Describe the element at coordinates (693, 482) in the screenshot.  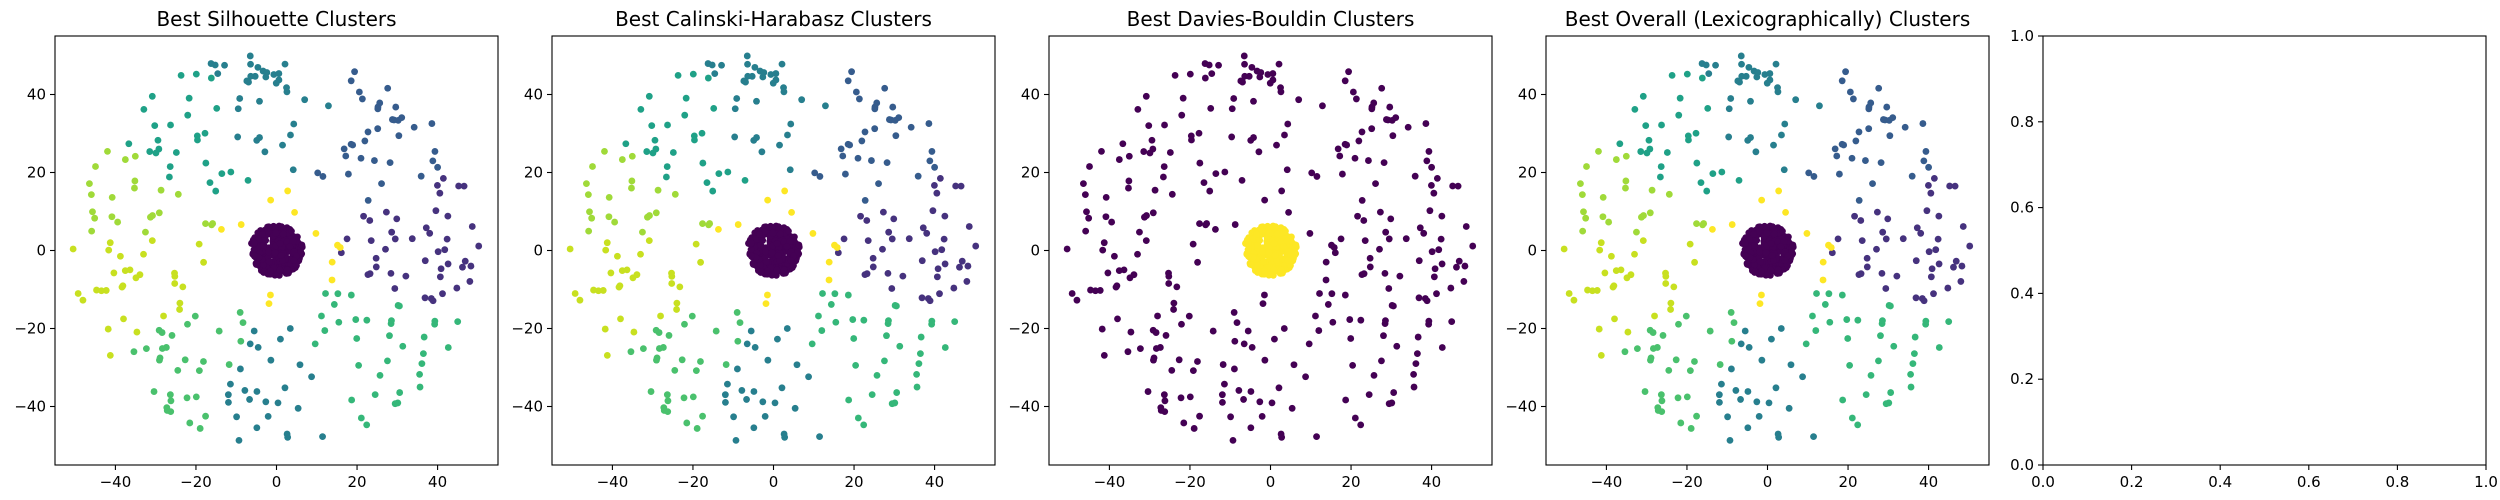
I see `x-tick-label: −20` at that location.